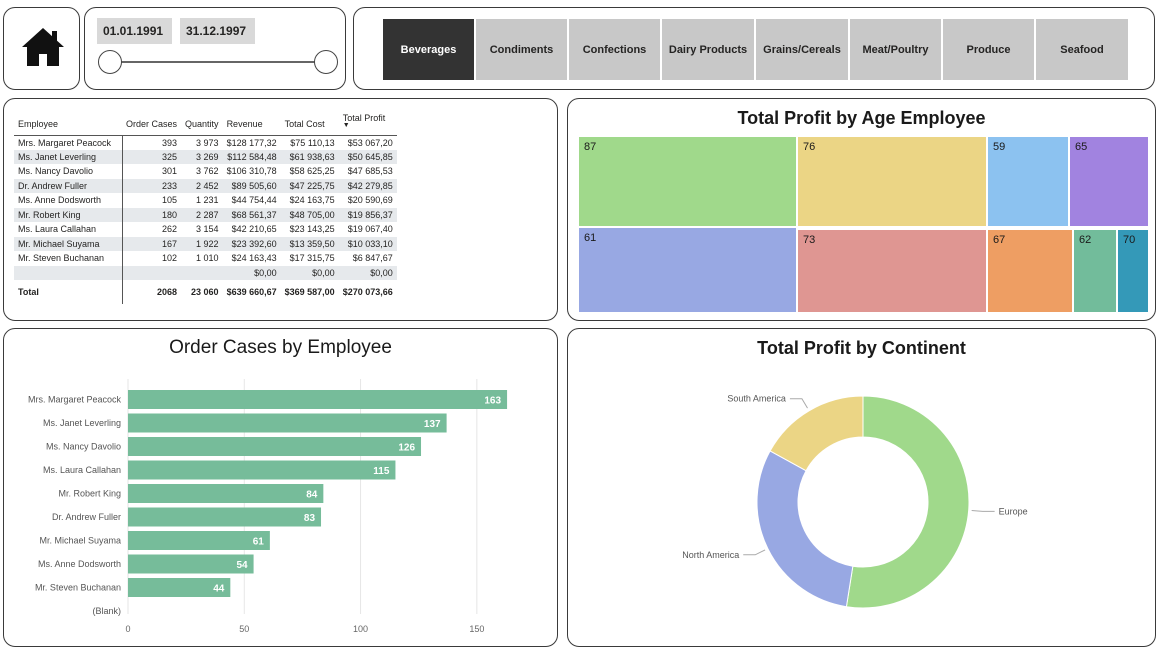  What do you see at coordinates (219, 589) in the screenshot?
I see `bar-data-label: 44` at bounding box center [219, 589].